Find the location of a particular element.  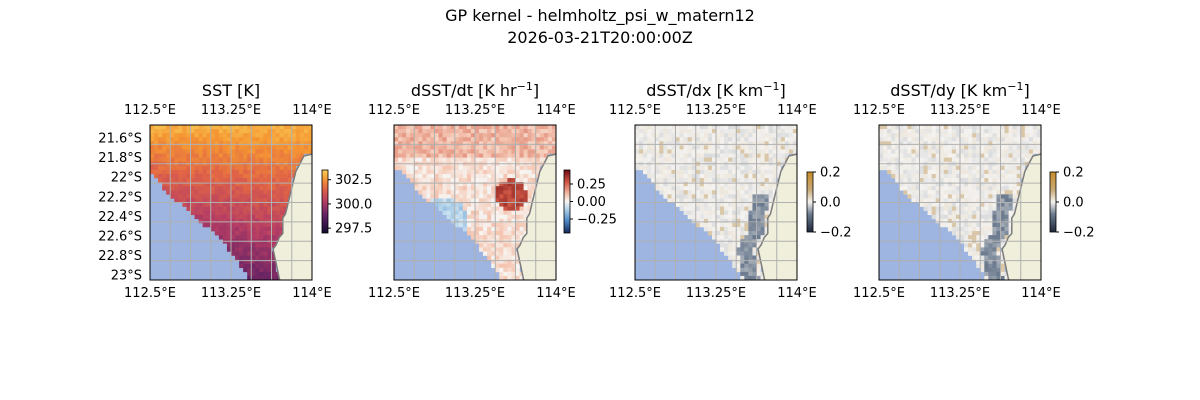

colorbar-bar is located at coordinates (325, 201).